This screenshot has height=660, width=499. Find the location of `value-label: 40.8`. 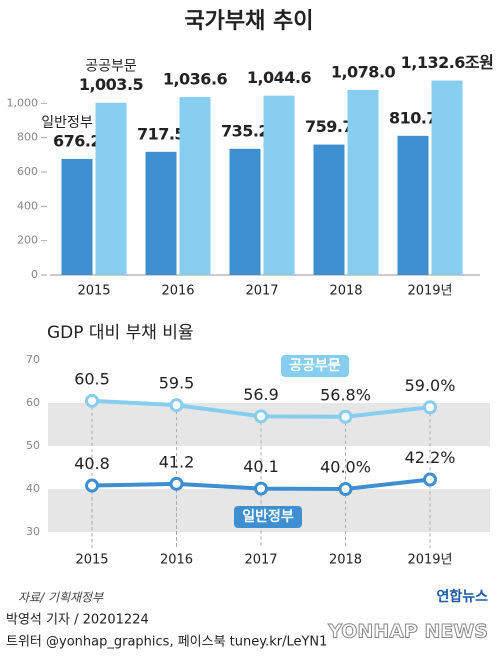

value-label: 40.8 is located at coordinates (92, 463).